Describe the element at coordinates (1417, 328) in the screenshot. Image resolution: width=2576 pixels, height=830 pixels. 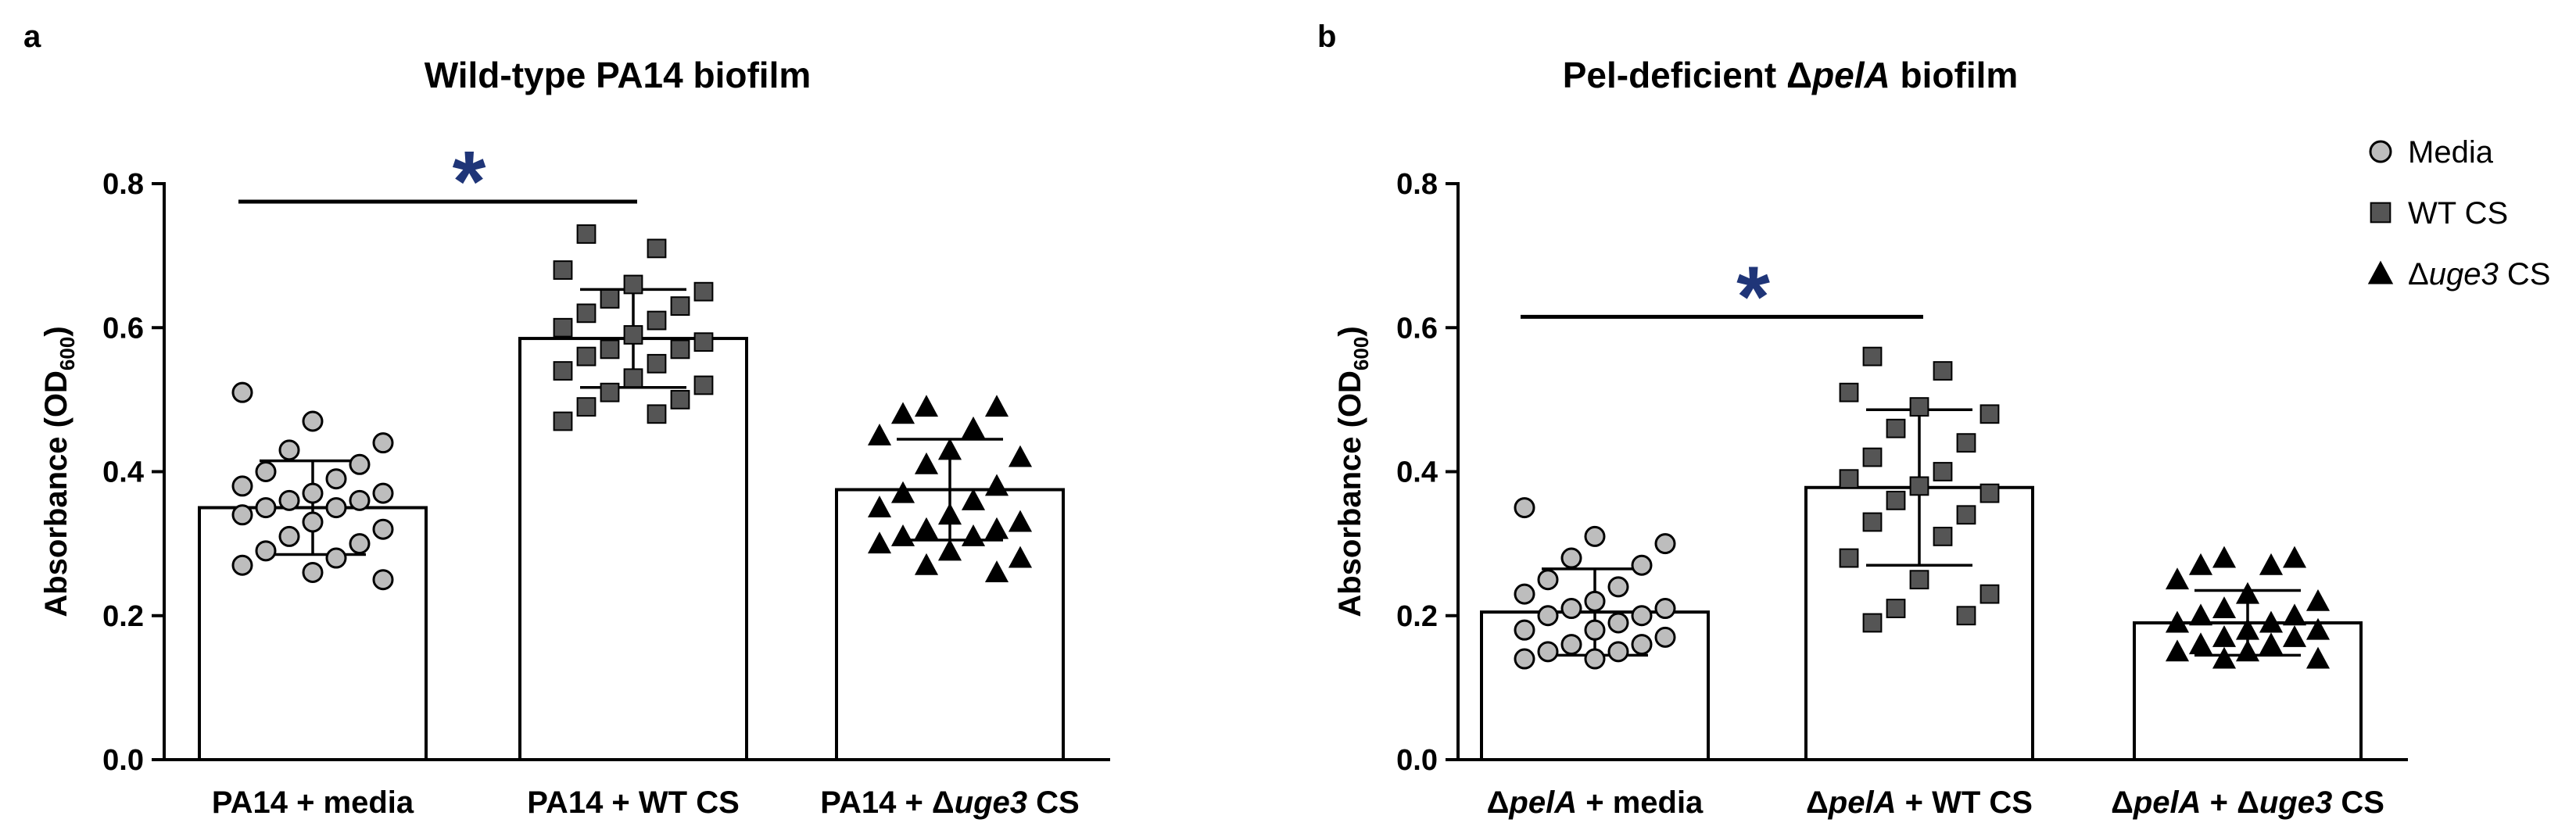
I see `y-tick-label: 0.6` at that location.